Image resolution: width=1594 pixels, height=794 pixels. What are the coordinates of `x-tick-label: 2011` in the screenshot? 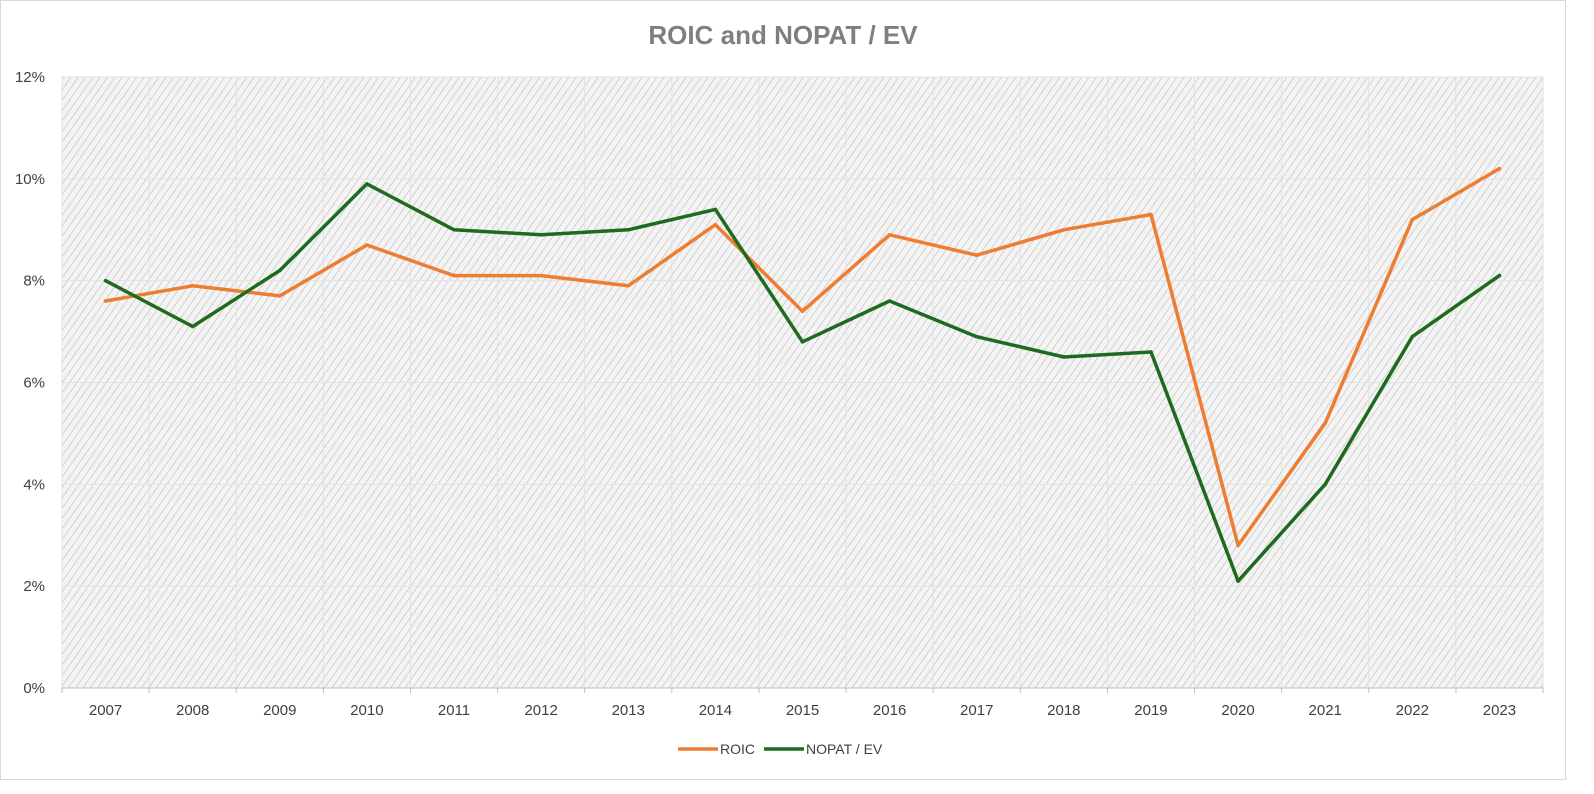 It's located at (454, 710).